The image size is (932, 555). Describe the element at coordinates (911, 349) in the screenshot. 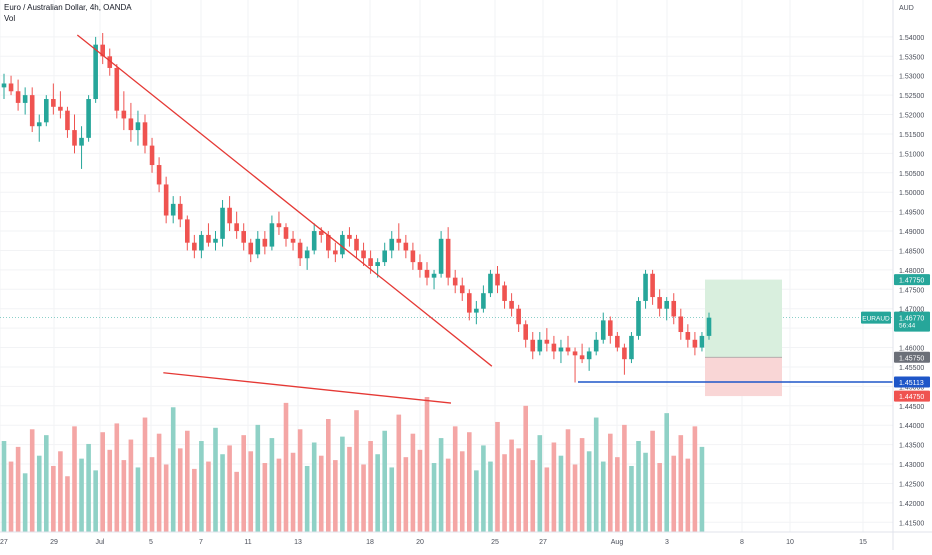

I see `y-tick-label: 1.46000` at that location.